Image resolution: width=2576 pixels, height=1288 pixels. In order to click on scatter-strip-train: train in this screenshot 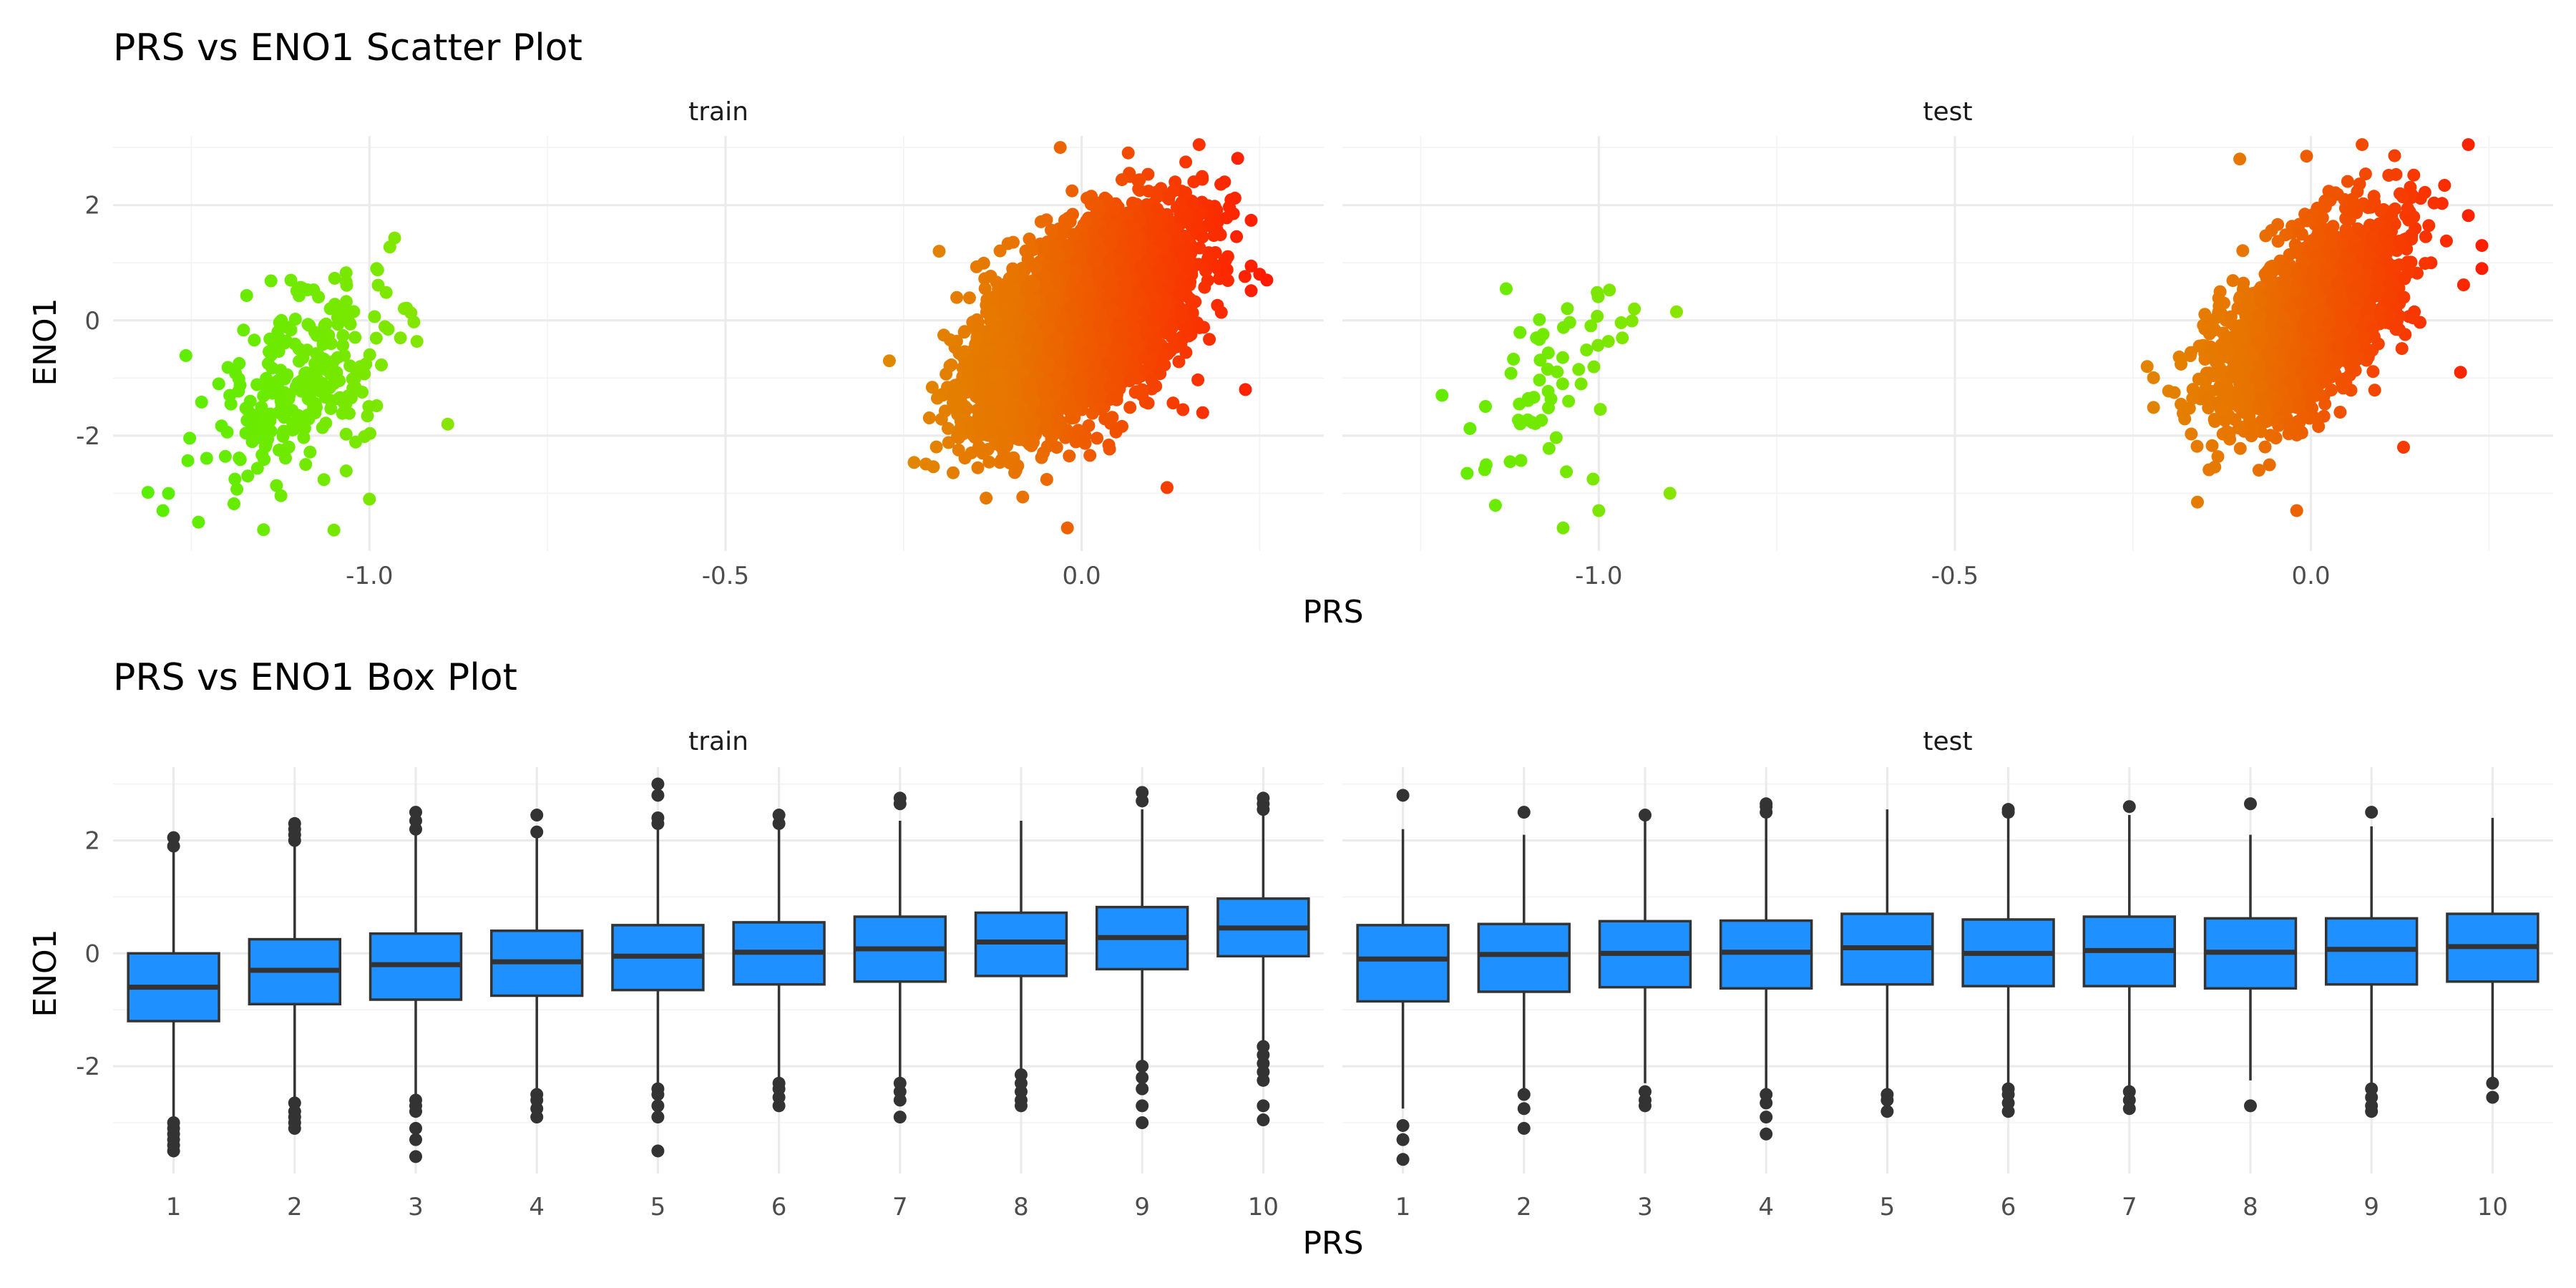, I will do `click(718, 112)`.